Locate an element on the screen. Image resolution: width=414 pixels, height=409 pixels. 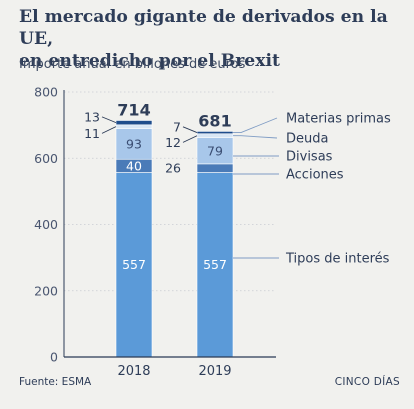
total-label-2018: 714 is located at coordinates (133, 109).